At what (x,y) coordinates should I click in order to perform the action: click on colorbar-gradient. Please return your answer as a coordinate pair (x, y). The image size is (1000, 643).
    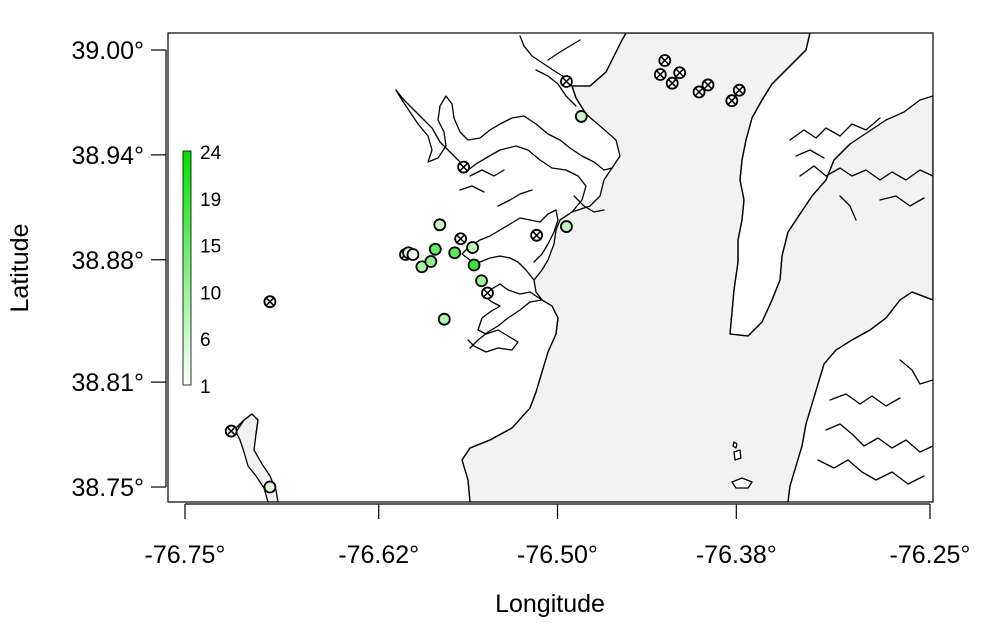
    Looking at the image, I should click on (187, 268).